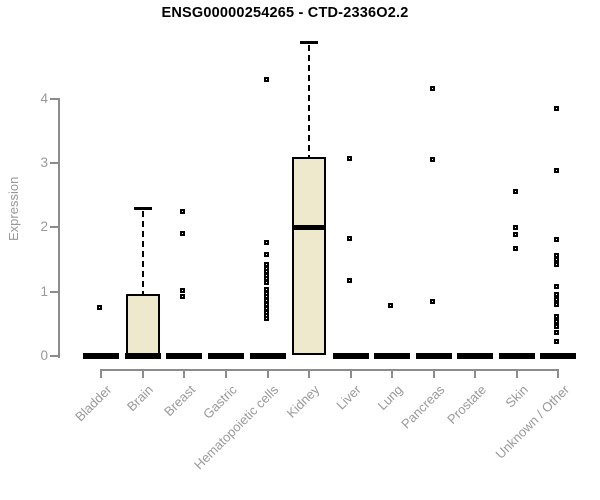  Describe the element at coordinates (44, 227) in the screenshot. I see `y-axis-tick-label: 2` at that location.